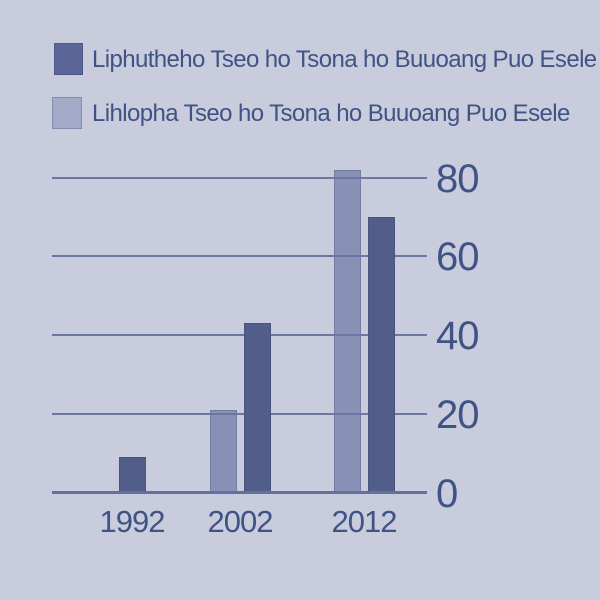 Image resolution: width=600 pixels, height=600 pixels. I want to click on bar-2012-dark, so click(381, 354).